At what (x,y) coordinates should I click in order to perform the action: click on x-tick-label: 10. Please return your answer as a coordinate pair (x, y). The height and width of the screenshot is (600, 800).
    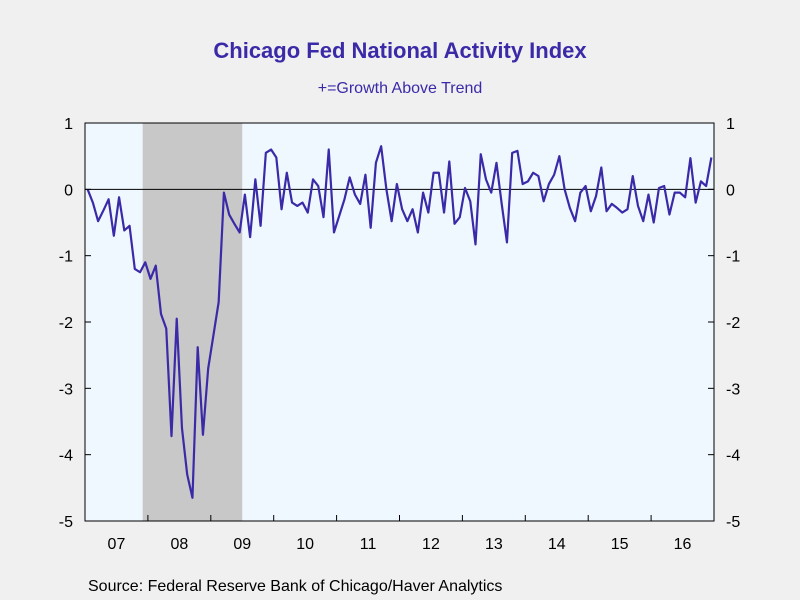
    Looking at the image, I should click on (305, 544).